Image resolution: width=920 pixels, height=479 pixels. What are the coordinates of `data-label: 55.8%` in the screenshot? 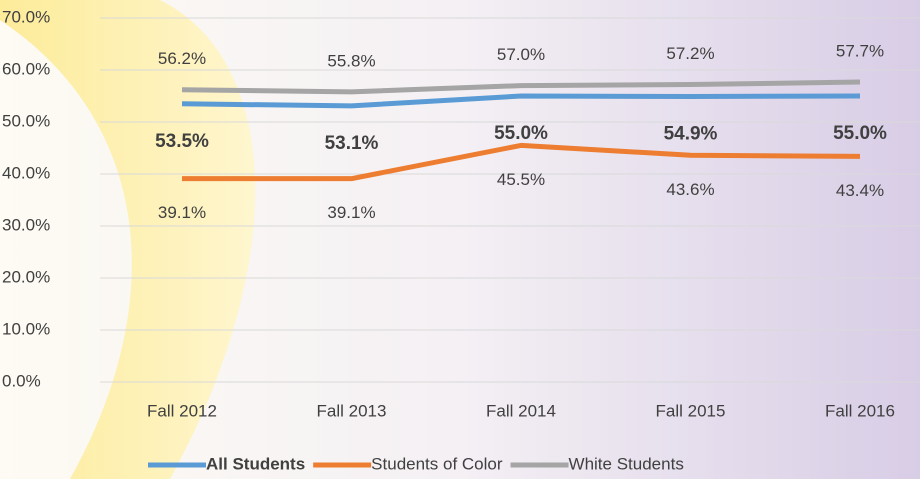 It's located at (351, 60).